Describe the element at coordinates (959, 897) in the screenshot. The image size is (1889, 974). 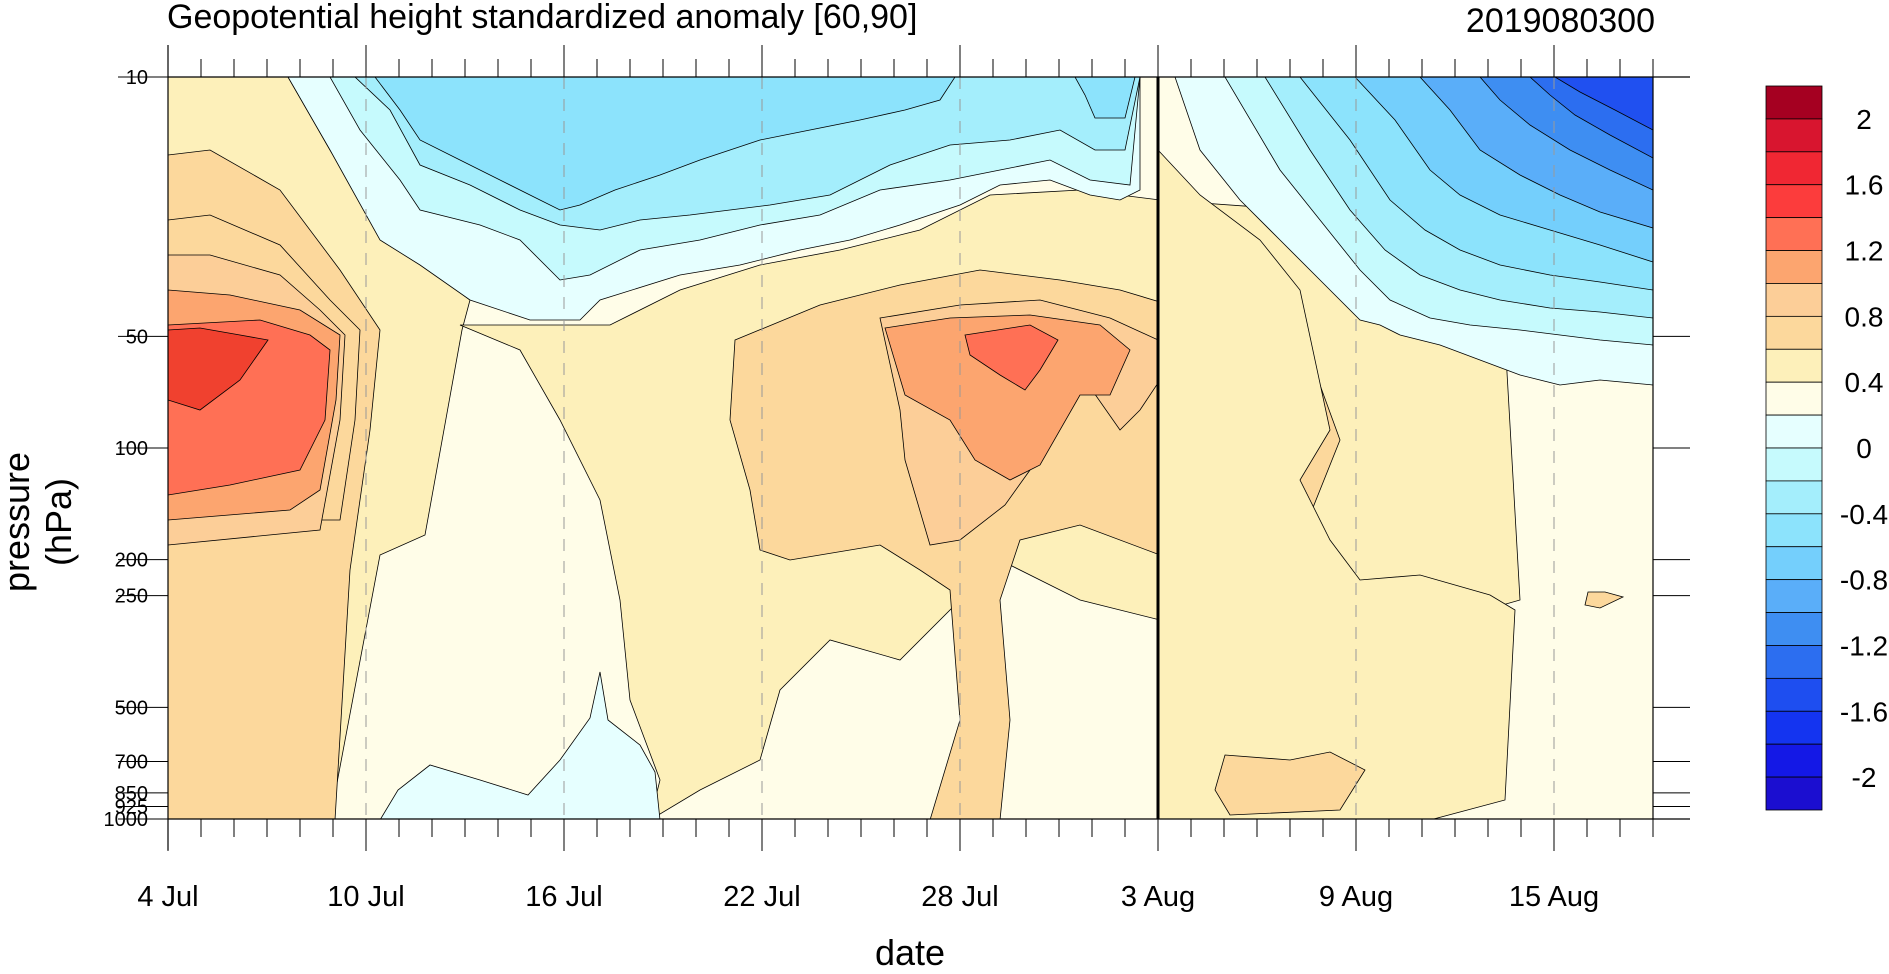
I see `x-tick-label: 28 Jul` at that location.